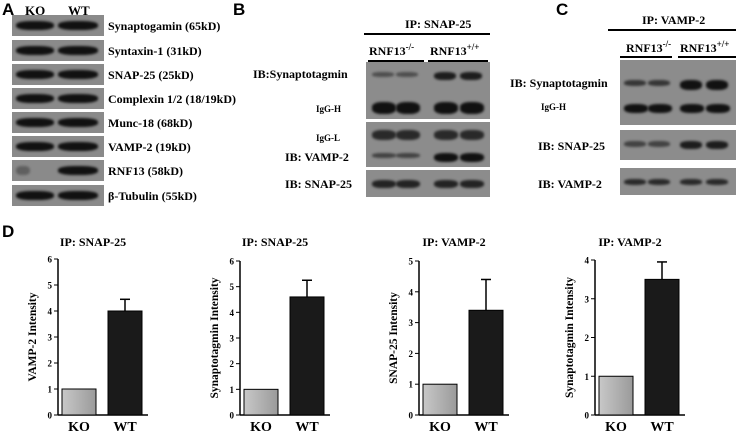  Describe the element at coordinates (392, 50) in the screenshot. I see `panel-b-ko-label: RNF13-/-` at that location.